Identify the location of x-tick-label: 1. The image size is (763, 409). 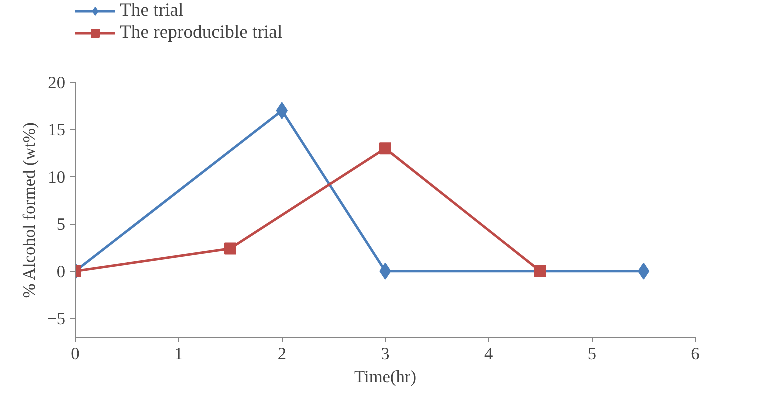
(179, 354).